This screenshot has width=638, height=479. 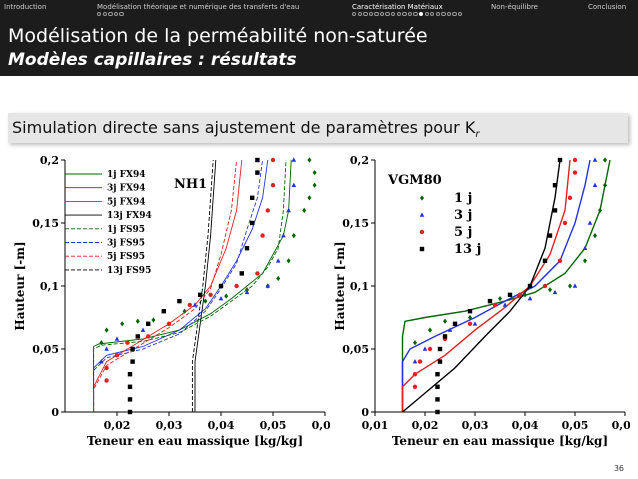 What do you see at coordinates (467, 249) in the screenshot?
I see `legend-label: 13 j` at bounding box center [467, 249].